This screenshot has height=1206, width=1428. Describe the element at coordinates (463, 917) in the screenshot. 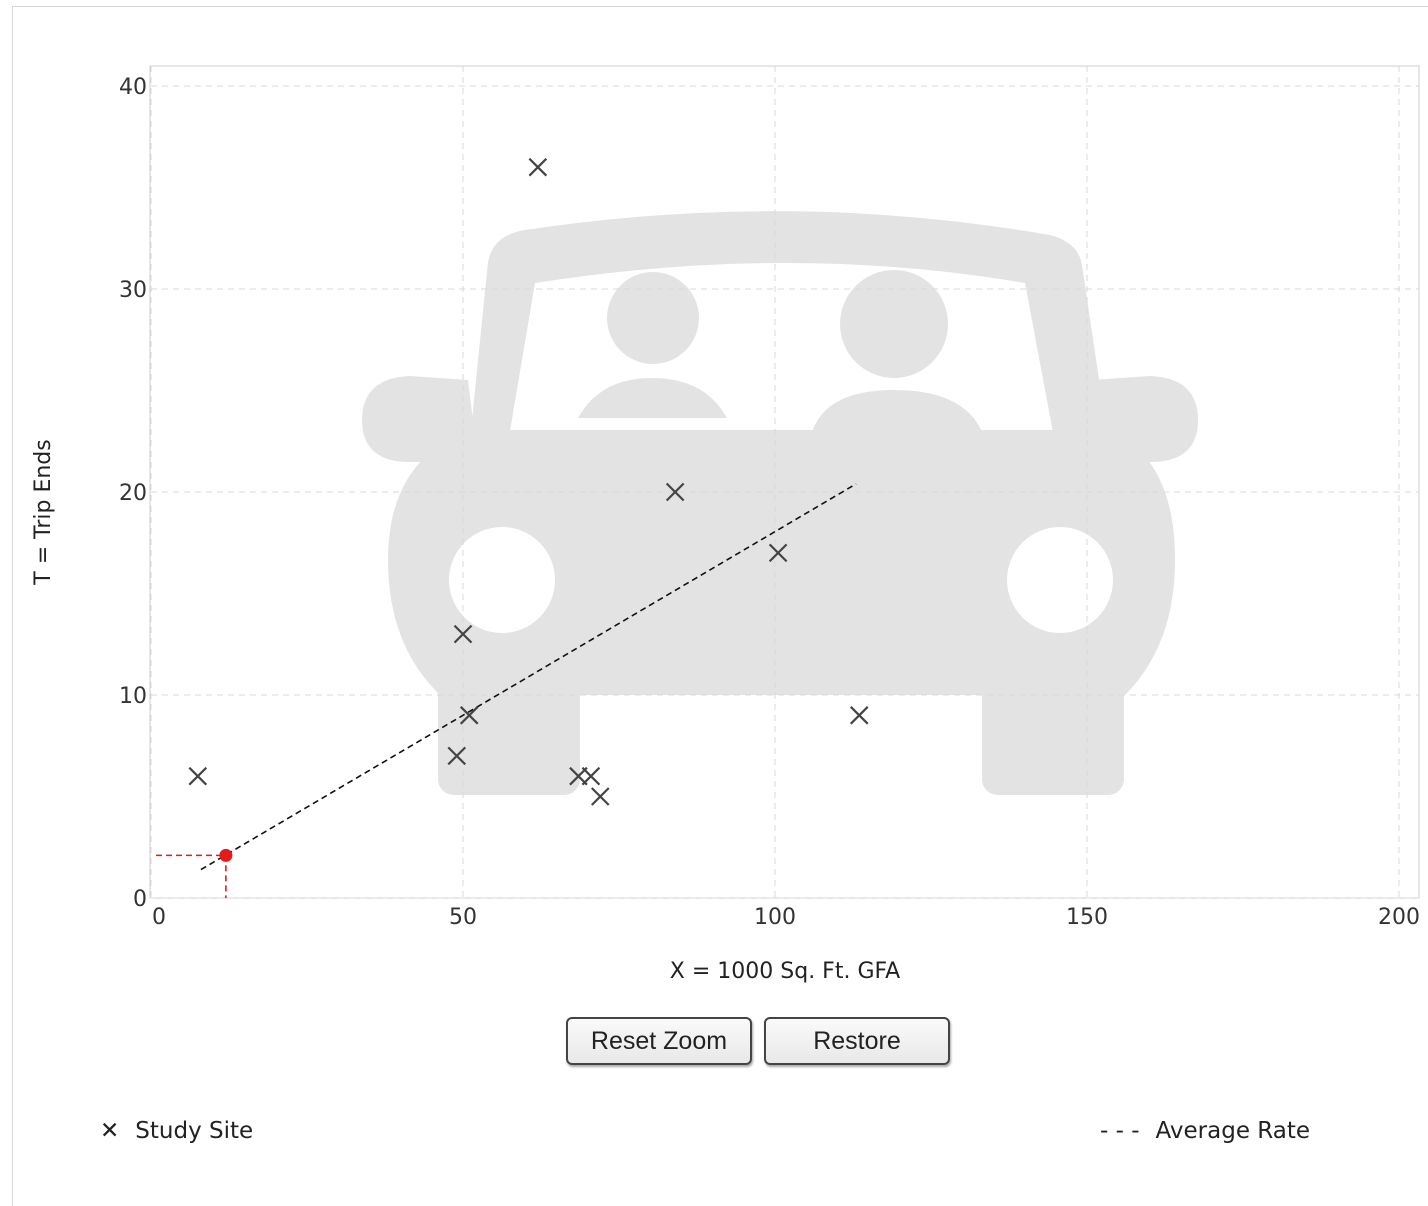

I see `x-tick-label: 50` at that location.